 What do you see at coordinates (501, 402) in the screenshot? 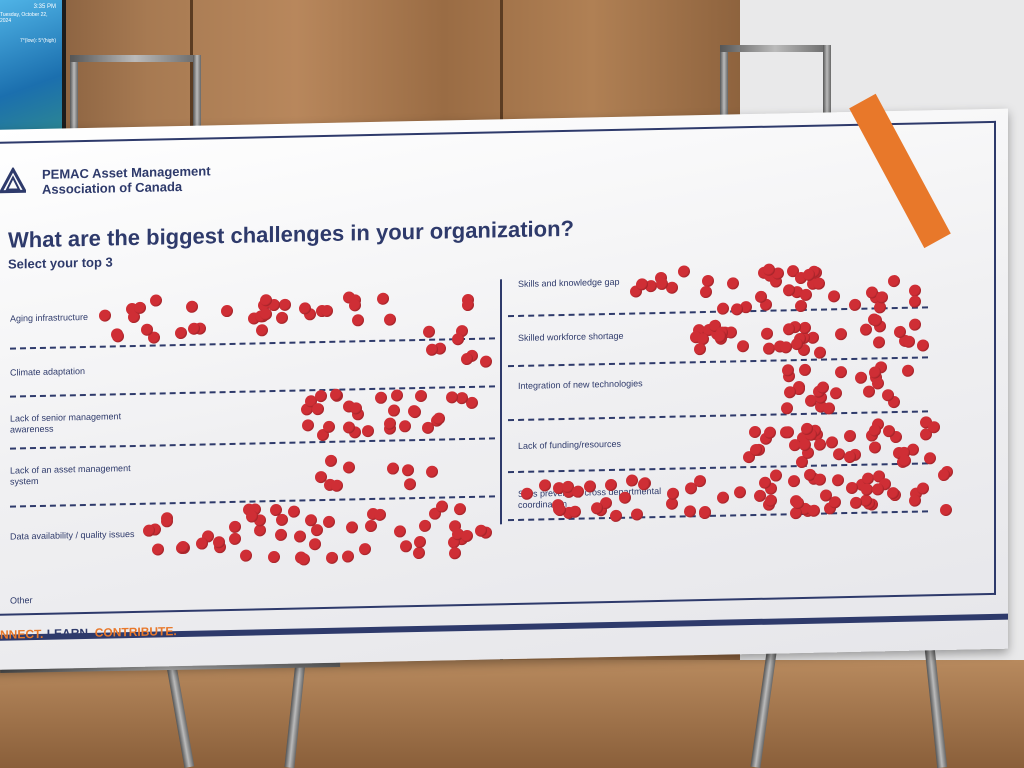
I see `column-divider` at bounding box center [501, 402].